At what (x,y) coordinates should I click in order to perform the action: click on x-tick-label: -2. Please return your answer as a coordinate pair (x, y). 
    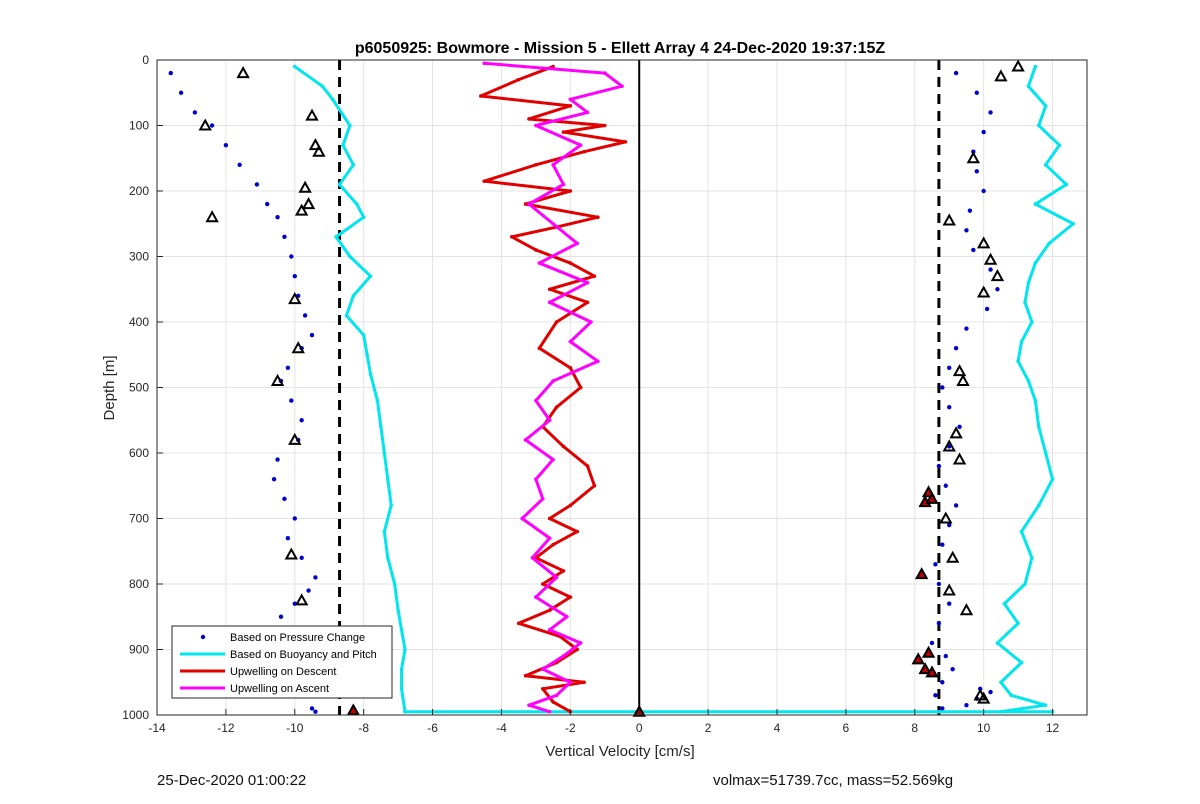
    Looking at the image, I should click on (570, 728).